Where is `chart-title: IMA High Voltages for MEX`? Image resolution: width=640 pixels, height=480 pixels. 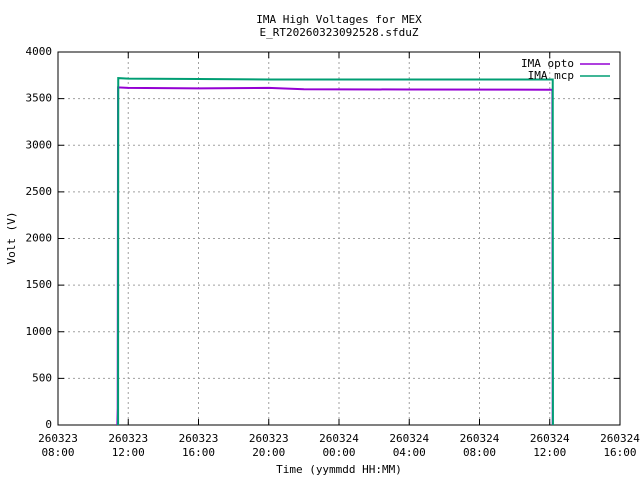
chart-title: IMA High Voltages for MEX is located at coordinates (339, 19).